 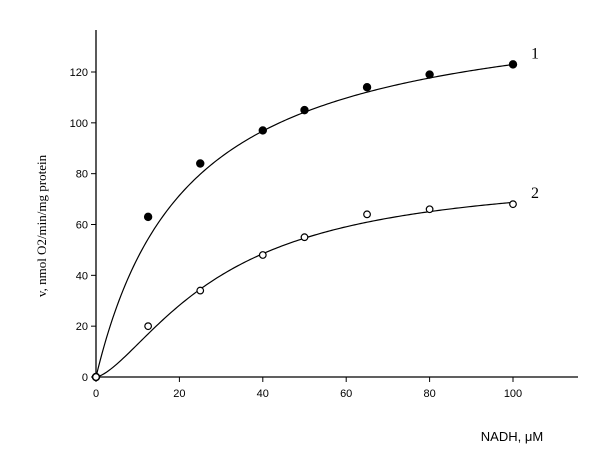 I want to click on y-ticks: 0 20 40 60 80 100 120, so click(x=83, y=225).